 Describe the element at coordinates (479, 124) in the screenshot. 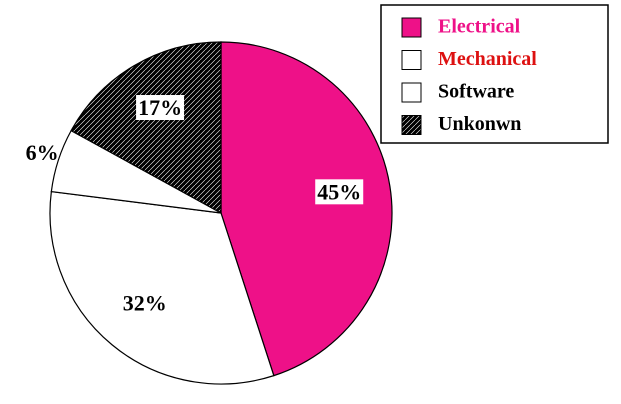

I see `legend-label: Unkonwn` at that location.